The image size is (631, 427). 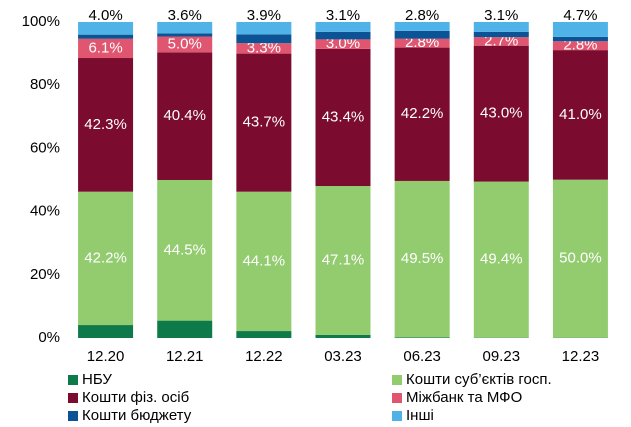 I want to click on legend-label: Інші, so click(x=420, y=415).